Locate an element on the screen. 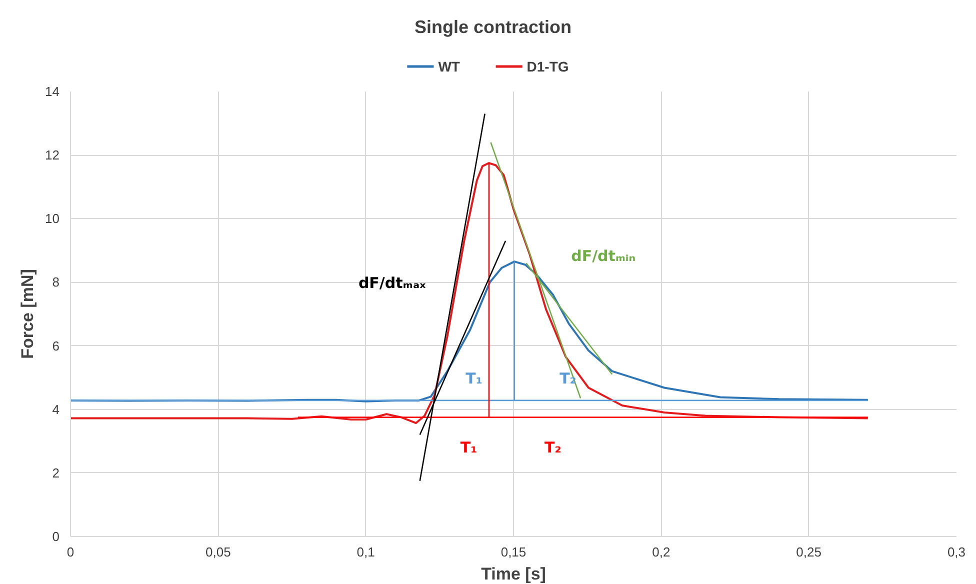 This screenshot has width=976, height=584. x-tick-label: 0,25 is located at coordinates (809, 552).